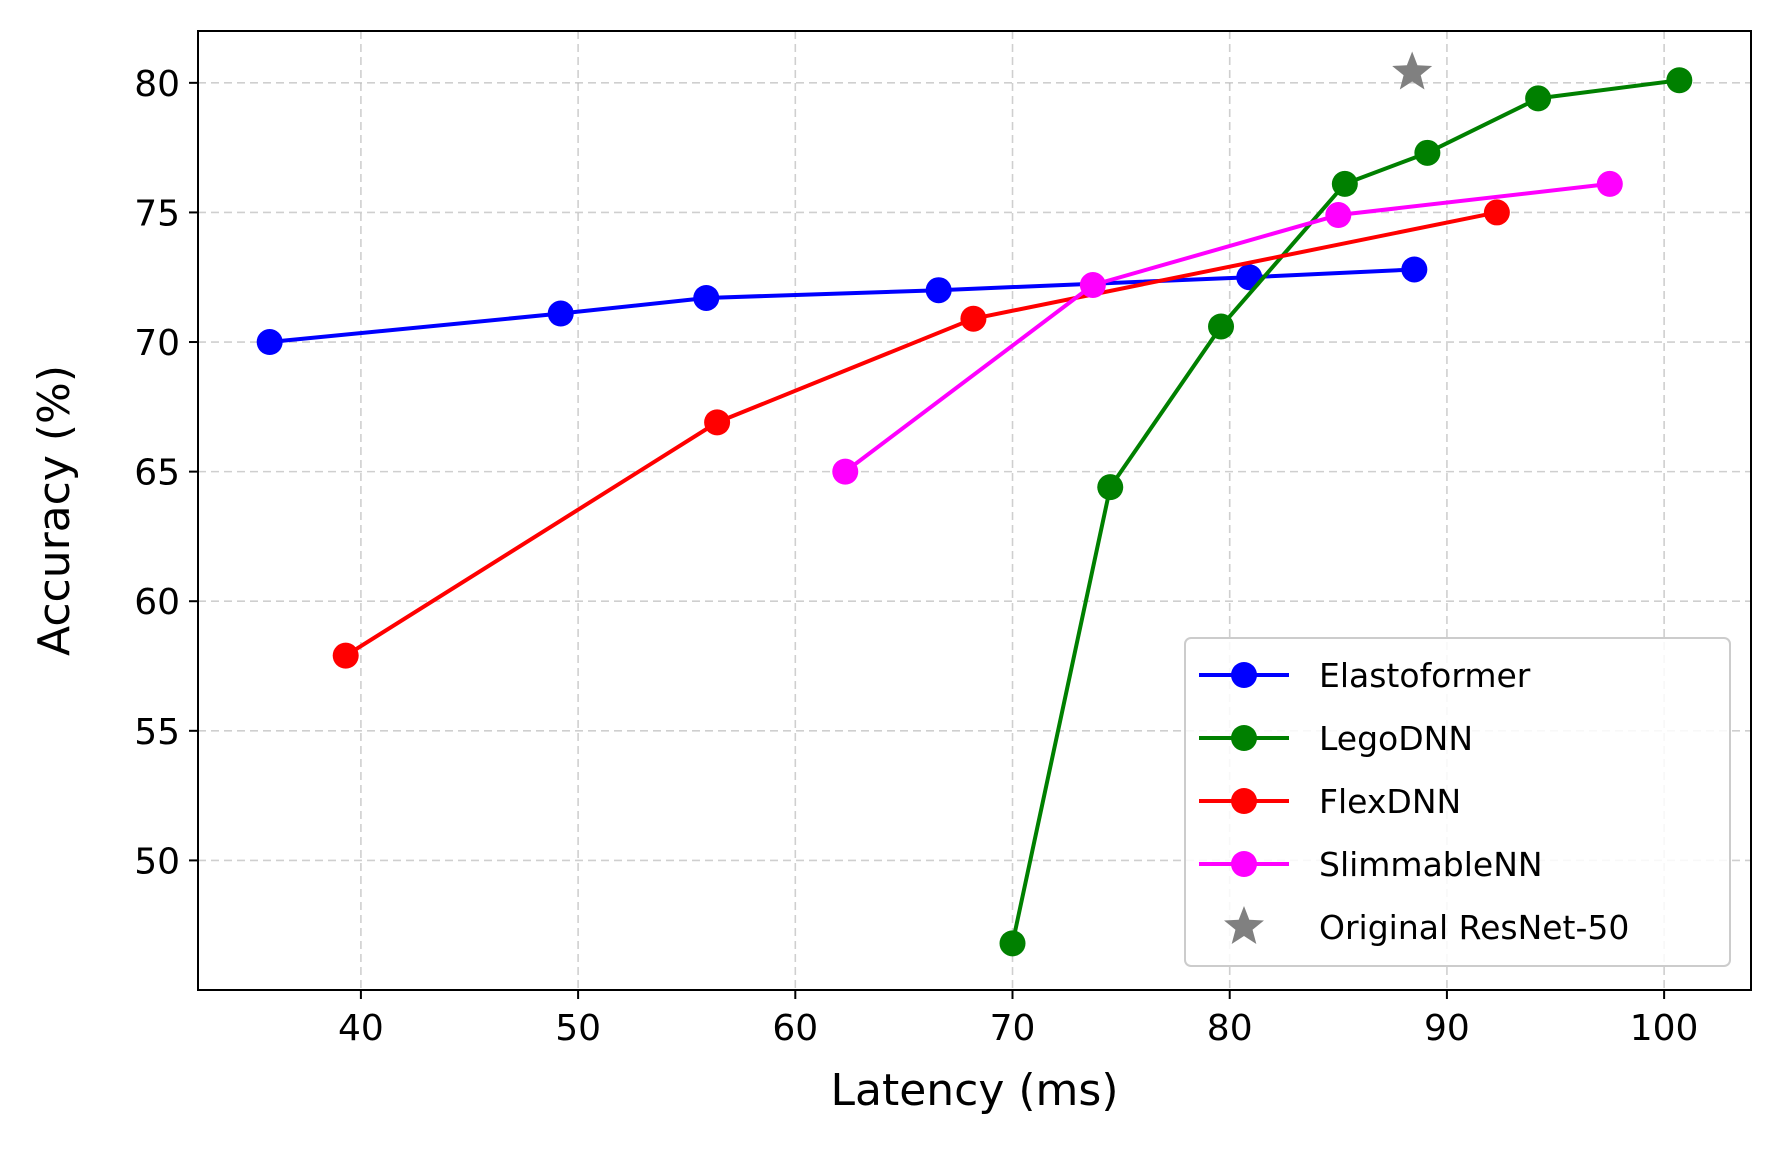 Image resolution: width=1770 pixels, height=1164 pixels. What do you see at coordinates (578, 1028) in the screenshot?
I see `x-tick-label: 50` at bounding box center [578, 1028].